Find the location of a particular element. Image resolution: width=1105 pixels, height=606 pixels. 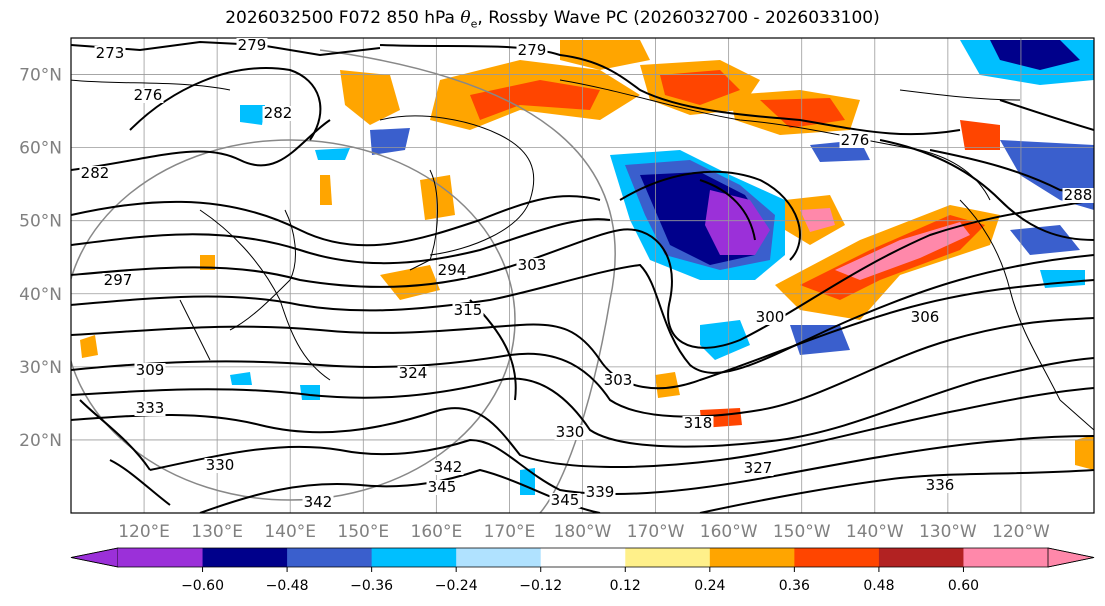

colorbar-tick-label: −0.48 is located at coordinates (287, 586).